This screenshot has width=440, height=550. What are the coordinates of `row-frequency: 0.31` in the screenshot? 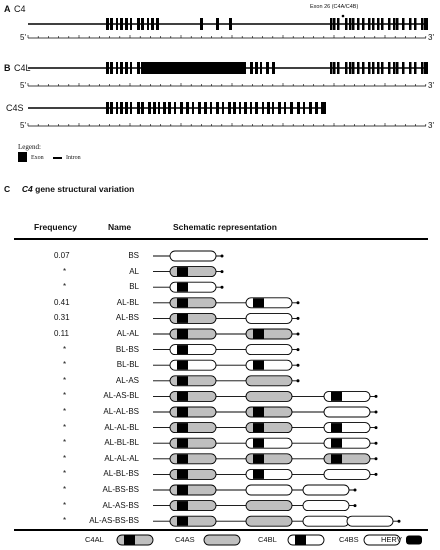 It's located at (62, 318).